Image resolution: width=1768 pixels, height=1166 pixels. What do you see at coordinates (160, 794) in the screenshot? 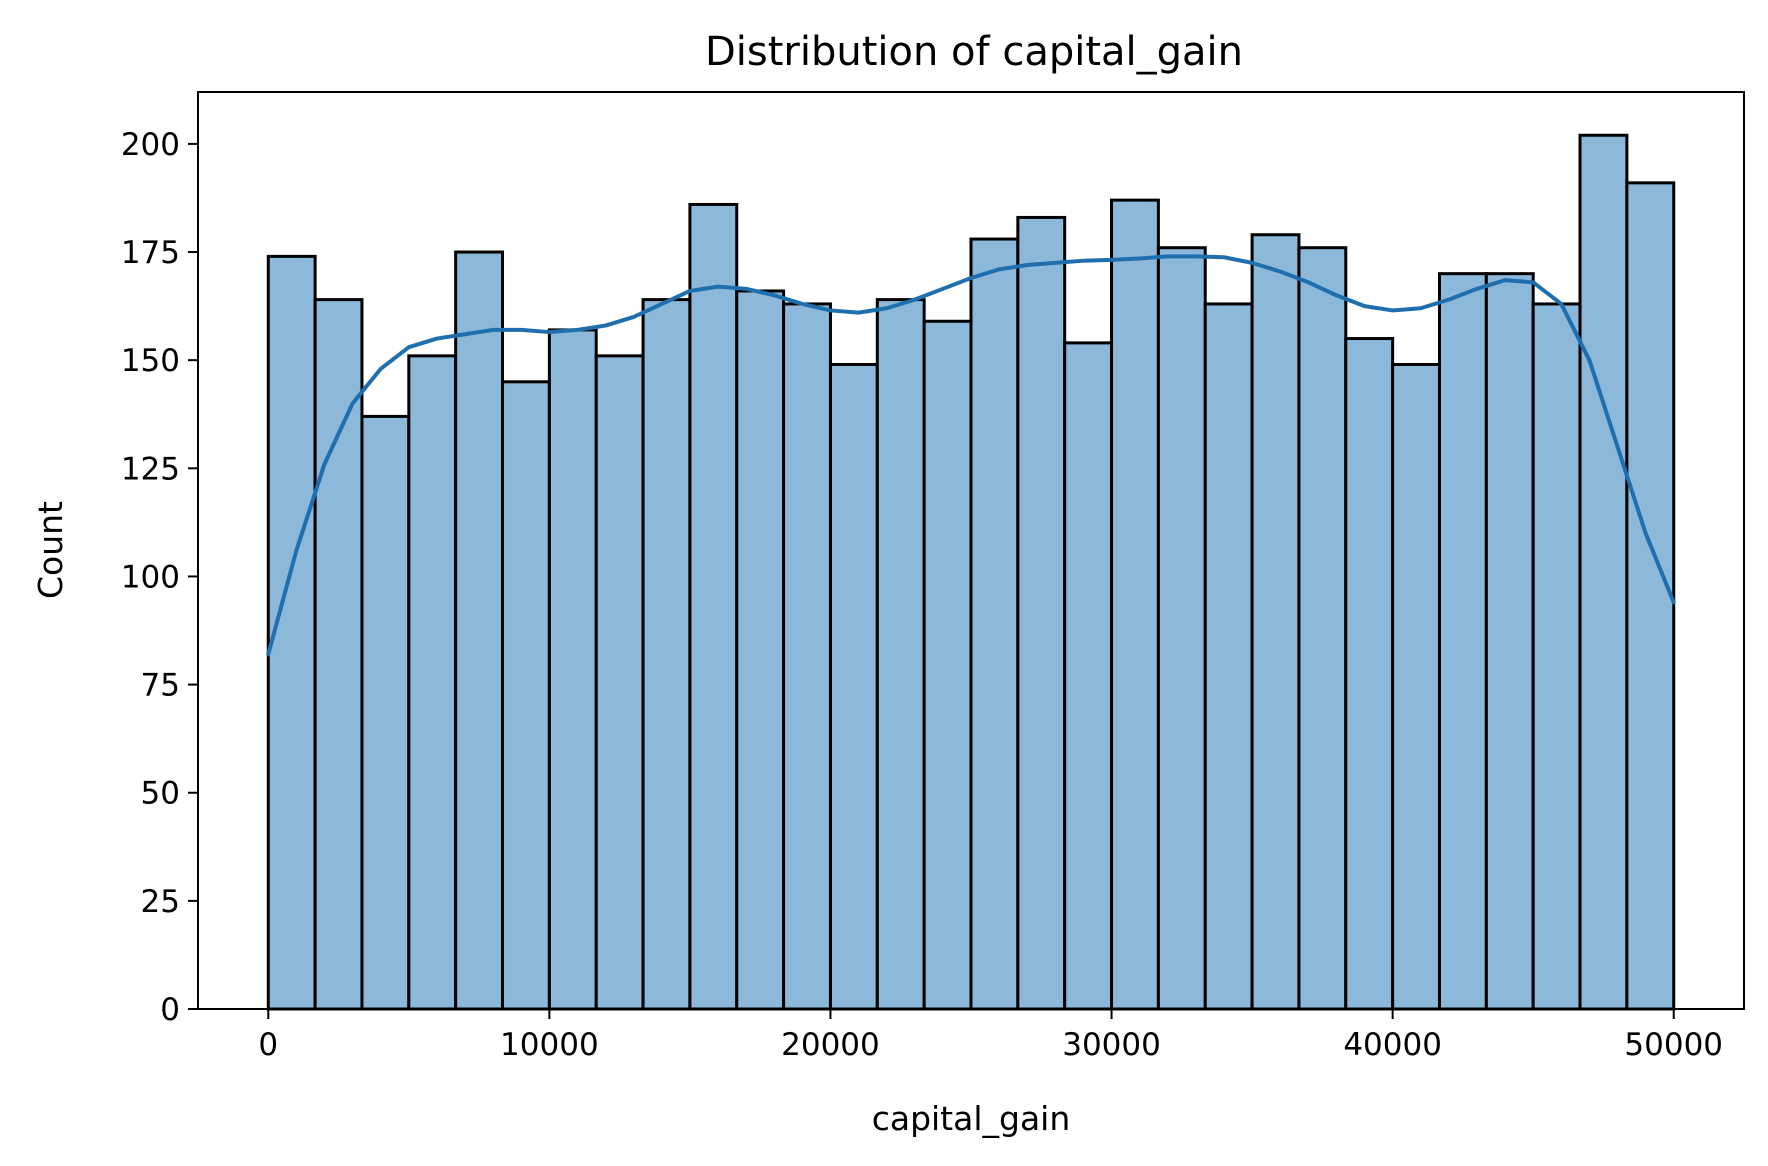
I see `y-tick-label: 50` at bounding box center [160, 794].